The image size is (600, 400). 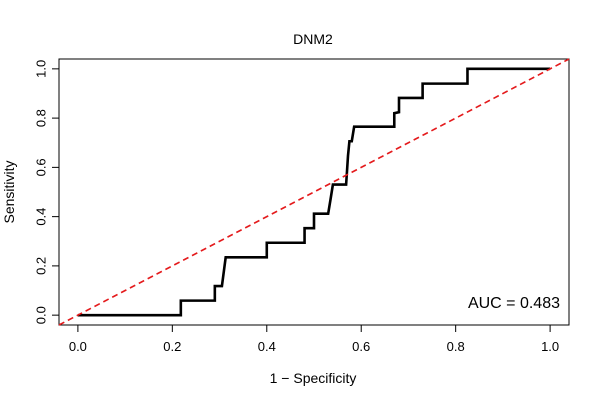 I want to click on x-axis-title: 1 − Specificity, so click(x=313, y=378).